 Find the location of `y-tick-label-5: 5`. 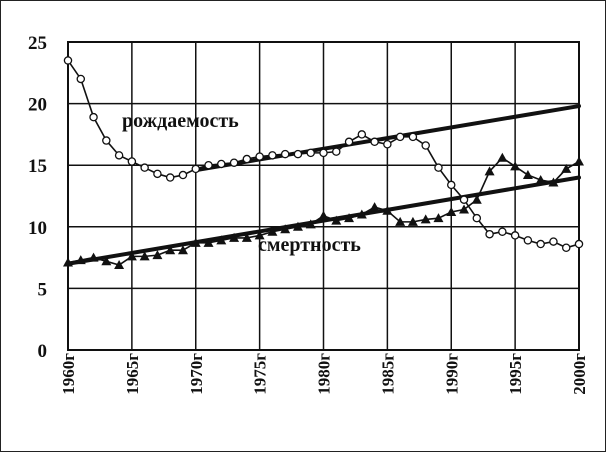

y-tick-label-5: 5 is located at coordinates (43, 289).